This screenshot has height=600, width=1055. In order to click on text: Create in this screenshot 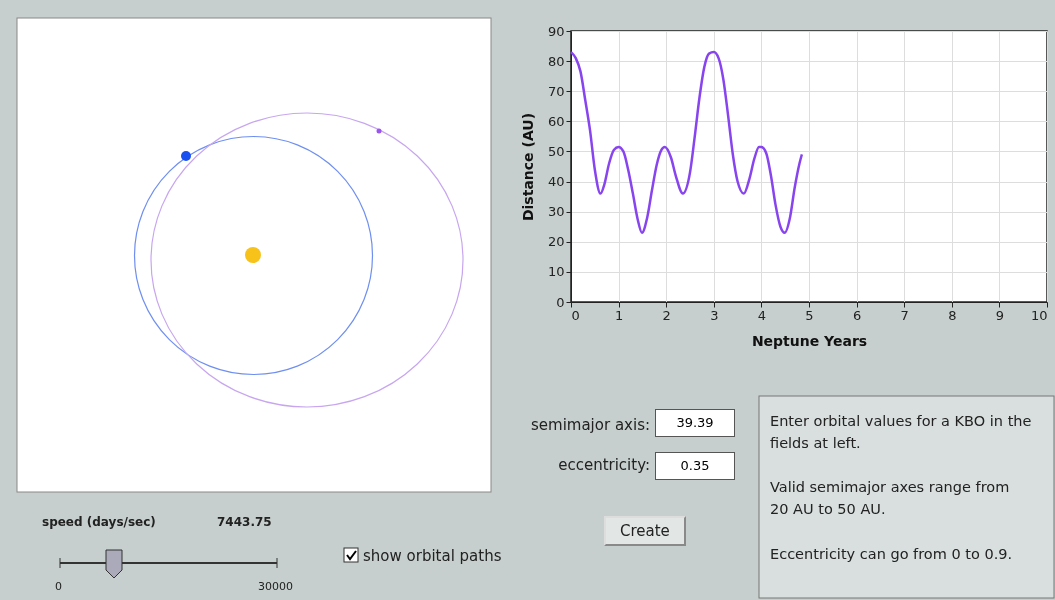, I will do `click(645, 531)`.